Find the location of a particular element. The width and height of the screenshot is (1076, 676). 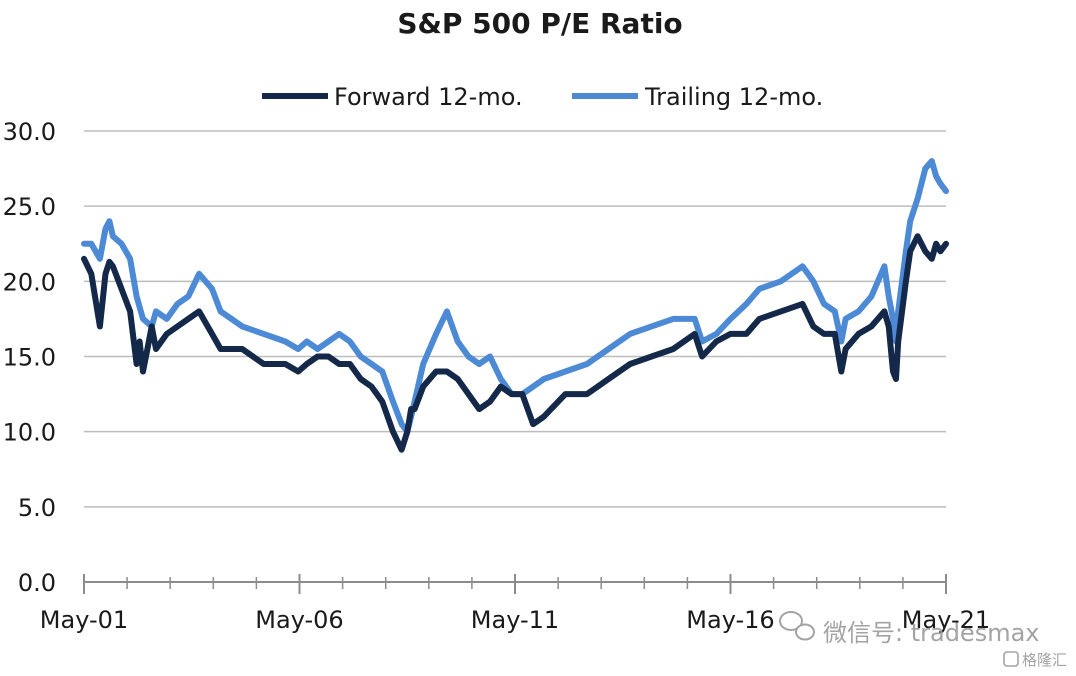

watermark-text: 微信号: tradesmax is located at coordinates (931, 633).